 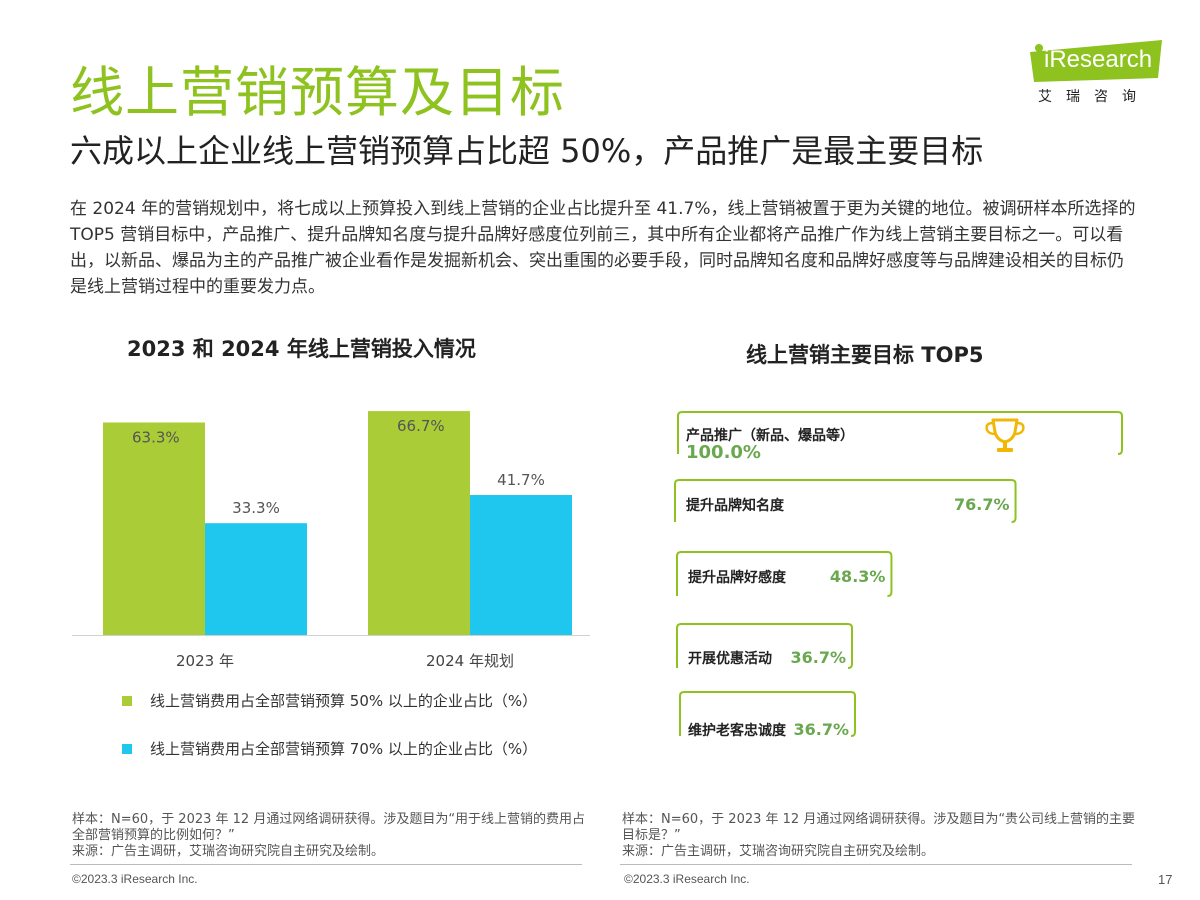 I want to click on right-source-note: 来源：广告主调研，艾瑞咨询研究院自主研究及绘制。, so click(x=778, y=851).